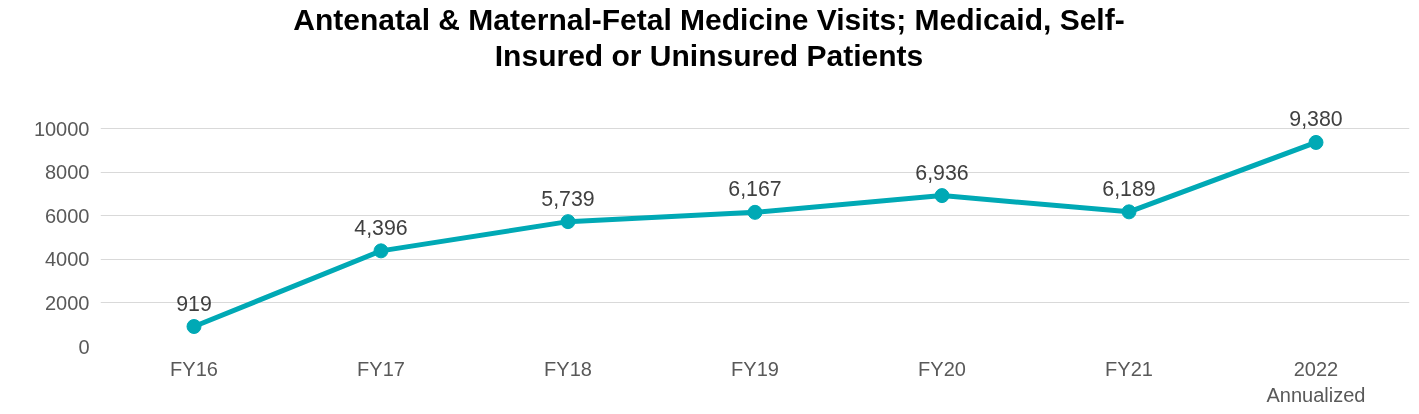  I want to click on y-tick-label: 4000, so click(67, 259).